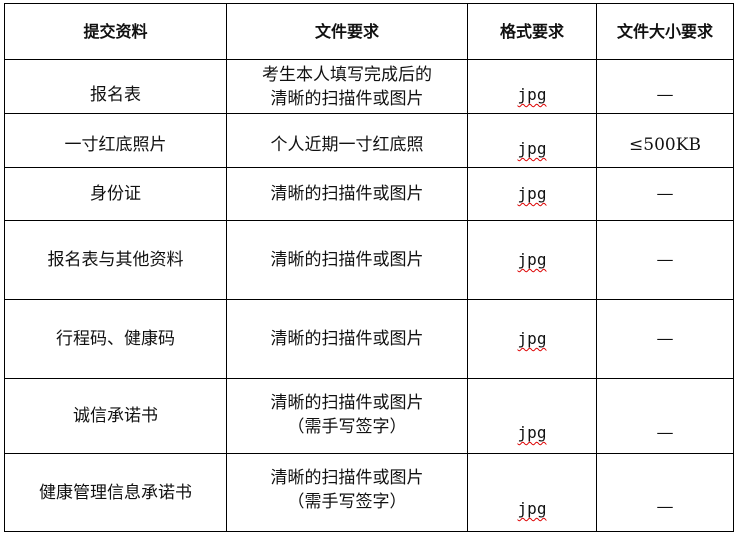  Describe the element at coordinates (665, 31) in the screenshot. I see `header-size: 文件大小要求` at that location.